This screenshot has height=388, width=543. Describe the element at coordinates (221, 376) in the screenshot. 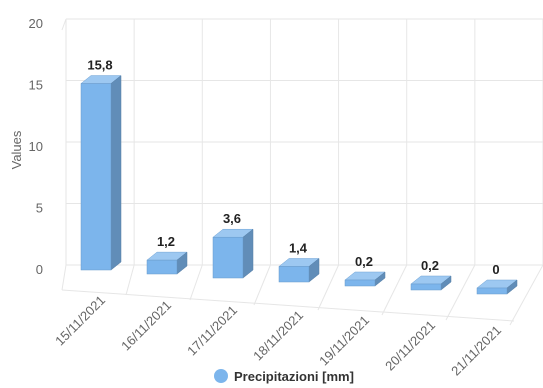

I see `legend-marker` at that location.